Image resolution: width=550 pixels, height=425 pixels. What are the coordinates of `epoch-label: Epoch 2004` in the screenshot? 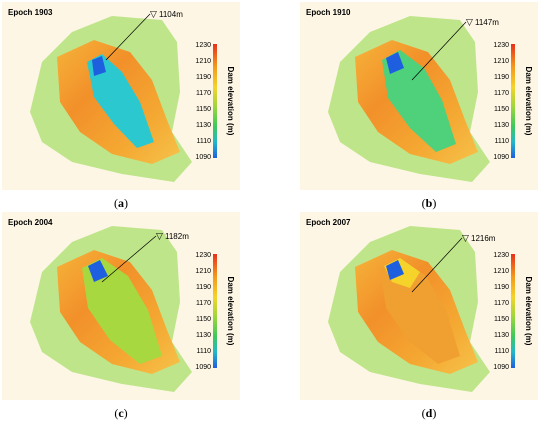 It's located at (30, 222).